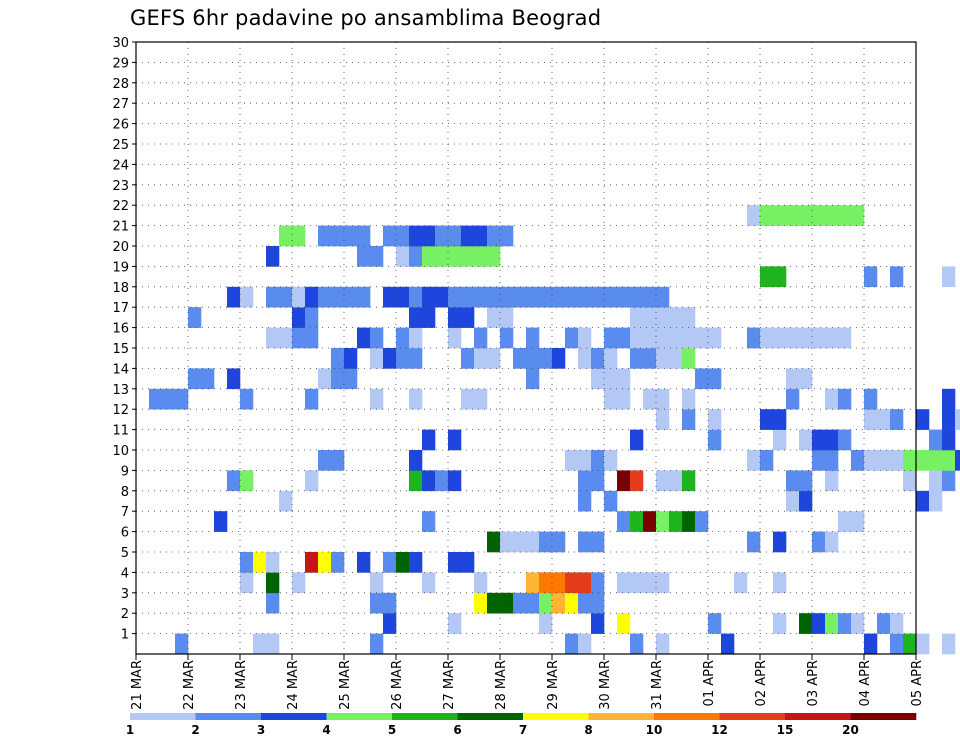  I want to click on legend-label: 4, so click(326, 730).